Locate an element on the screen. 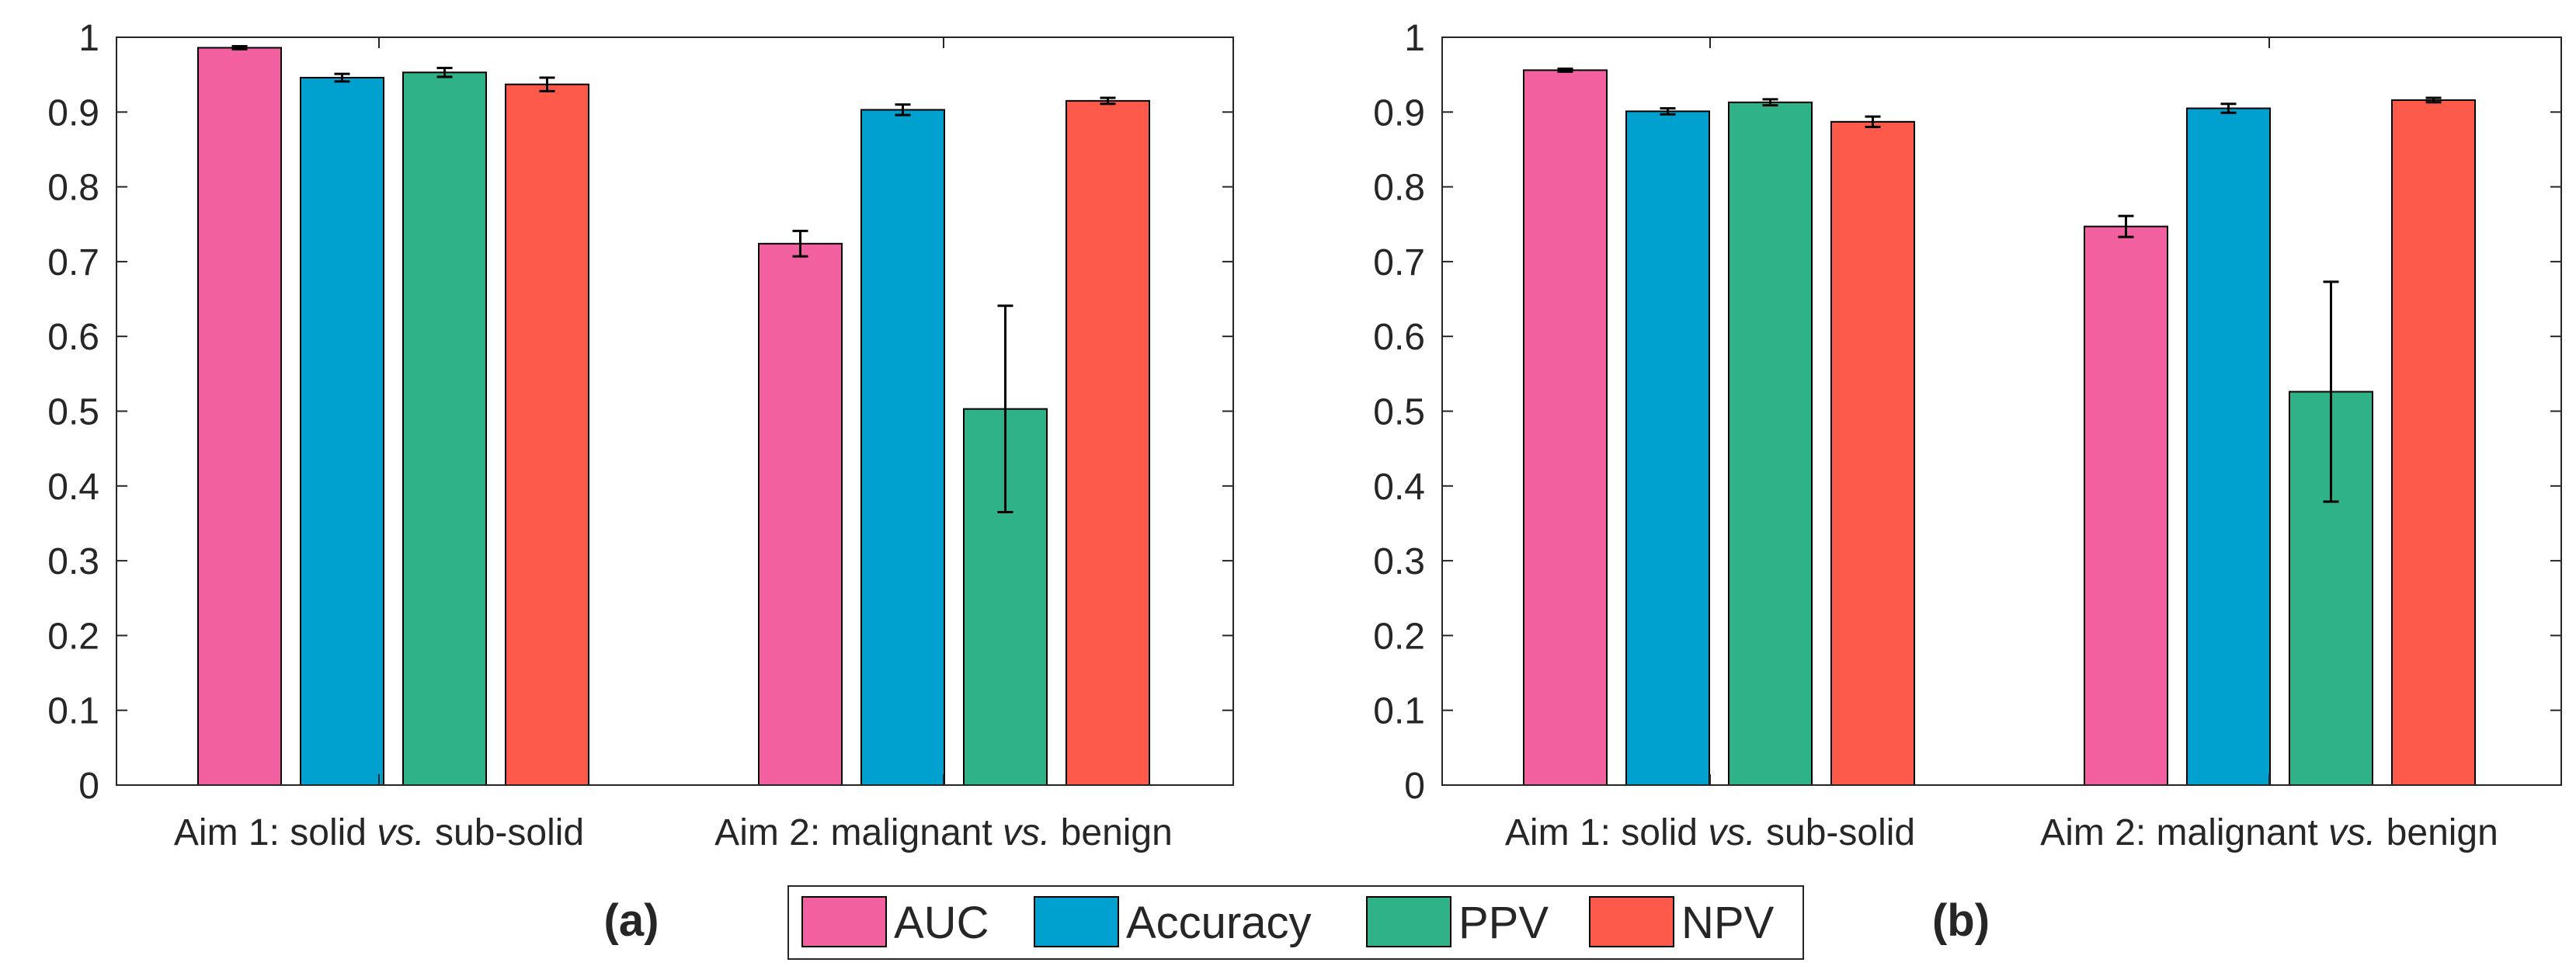 This screenshot has height=973, width=2576. legend-item-ppv: PPV is located at coordinates (1457, 922).